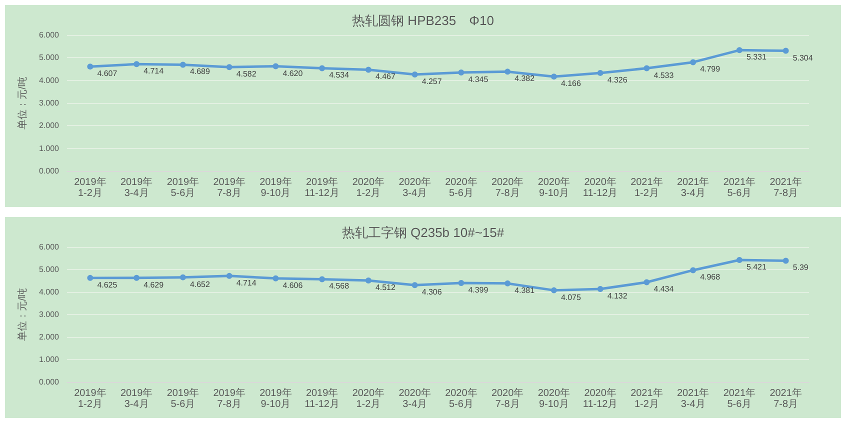 The image size is (846, 423). What do you see at coordinates (107, 73) in the screenshot?
I see `data-label: 4.607` at bounding box center [107, 73].